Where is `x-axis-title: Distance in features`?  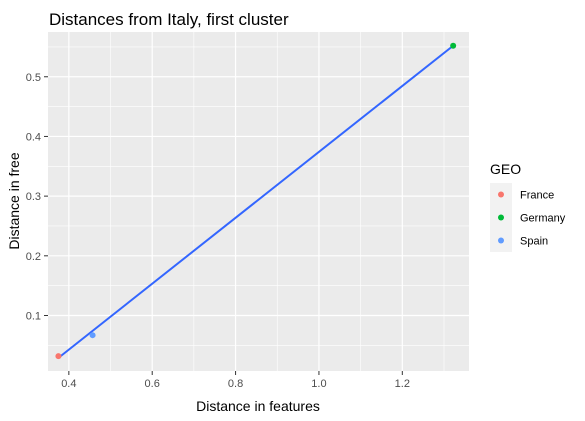 x-axis-title: Distance in features is located at coordinates (258, 406).